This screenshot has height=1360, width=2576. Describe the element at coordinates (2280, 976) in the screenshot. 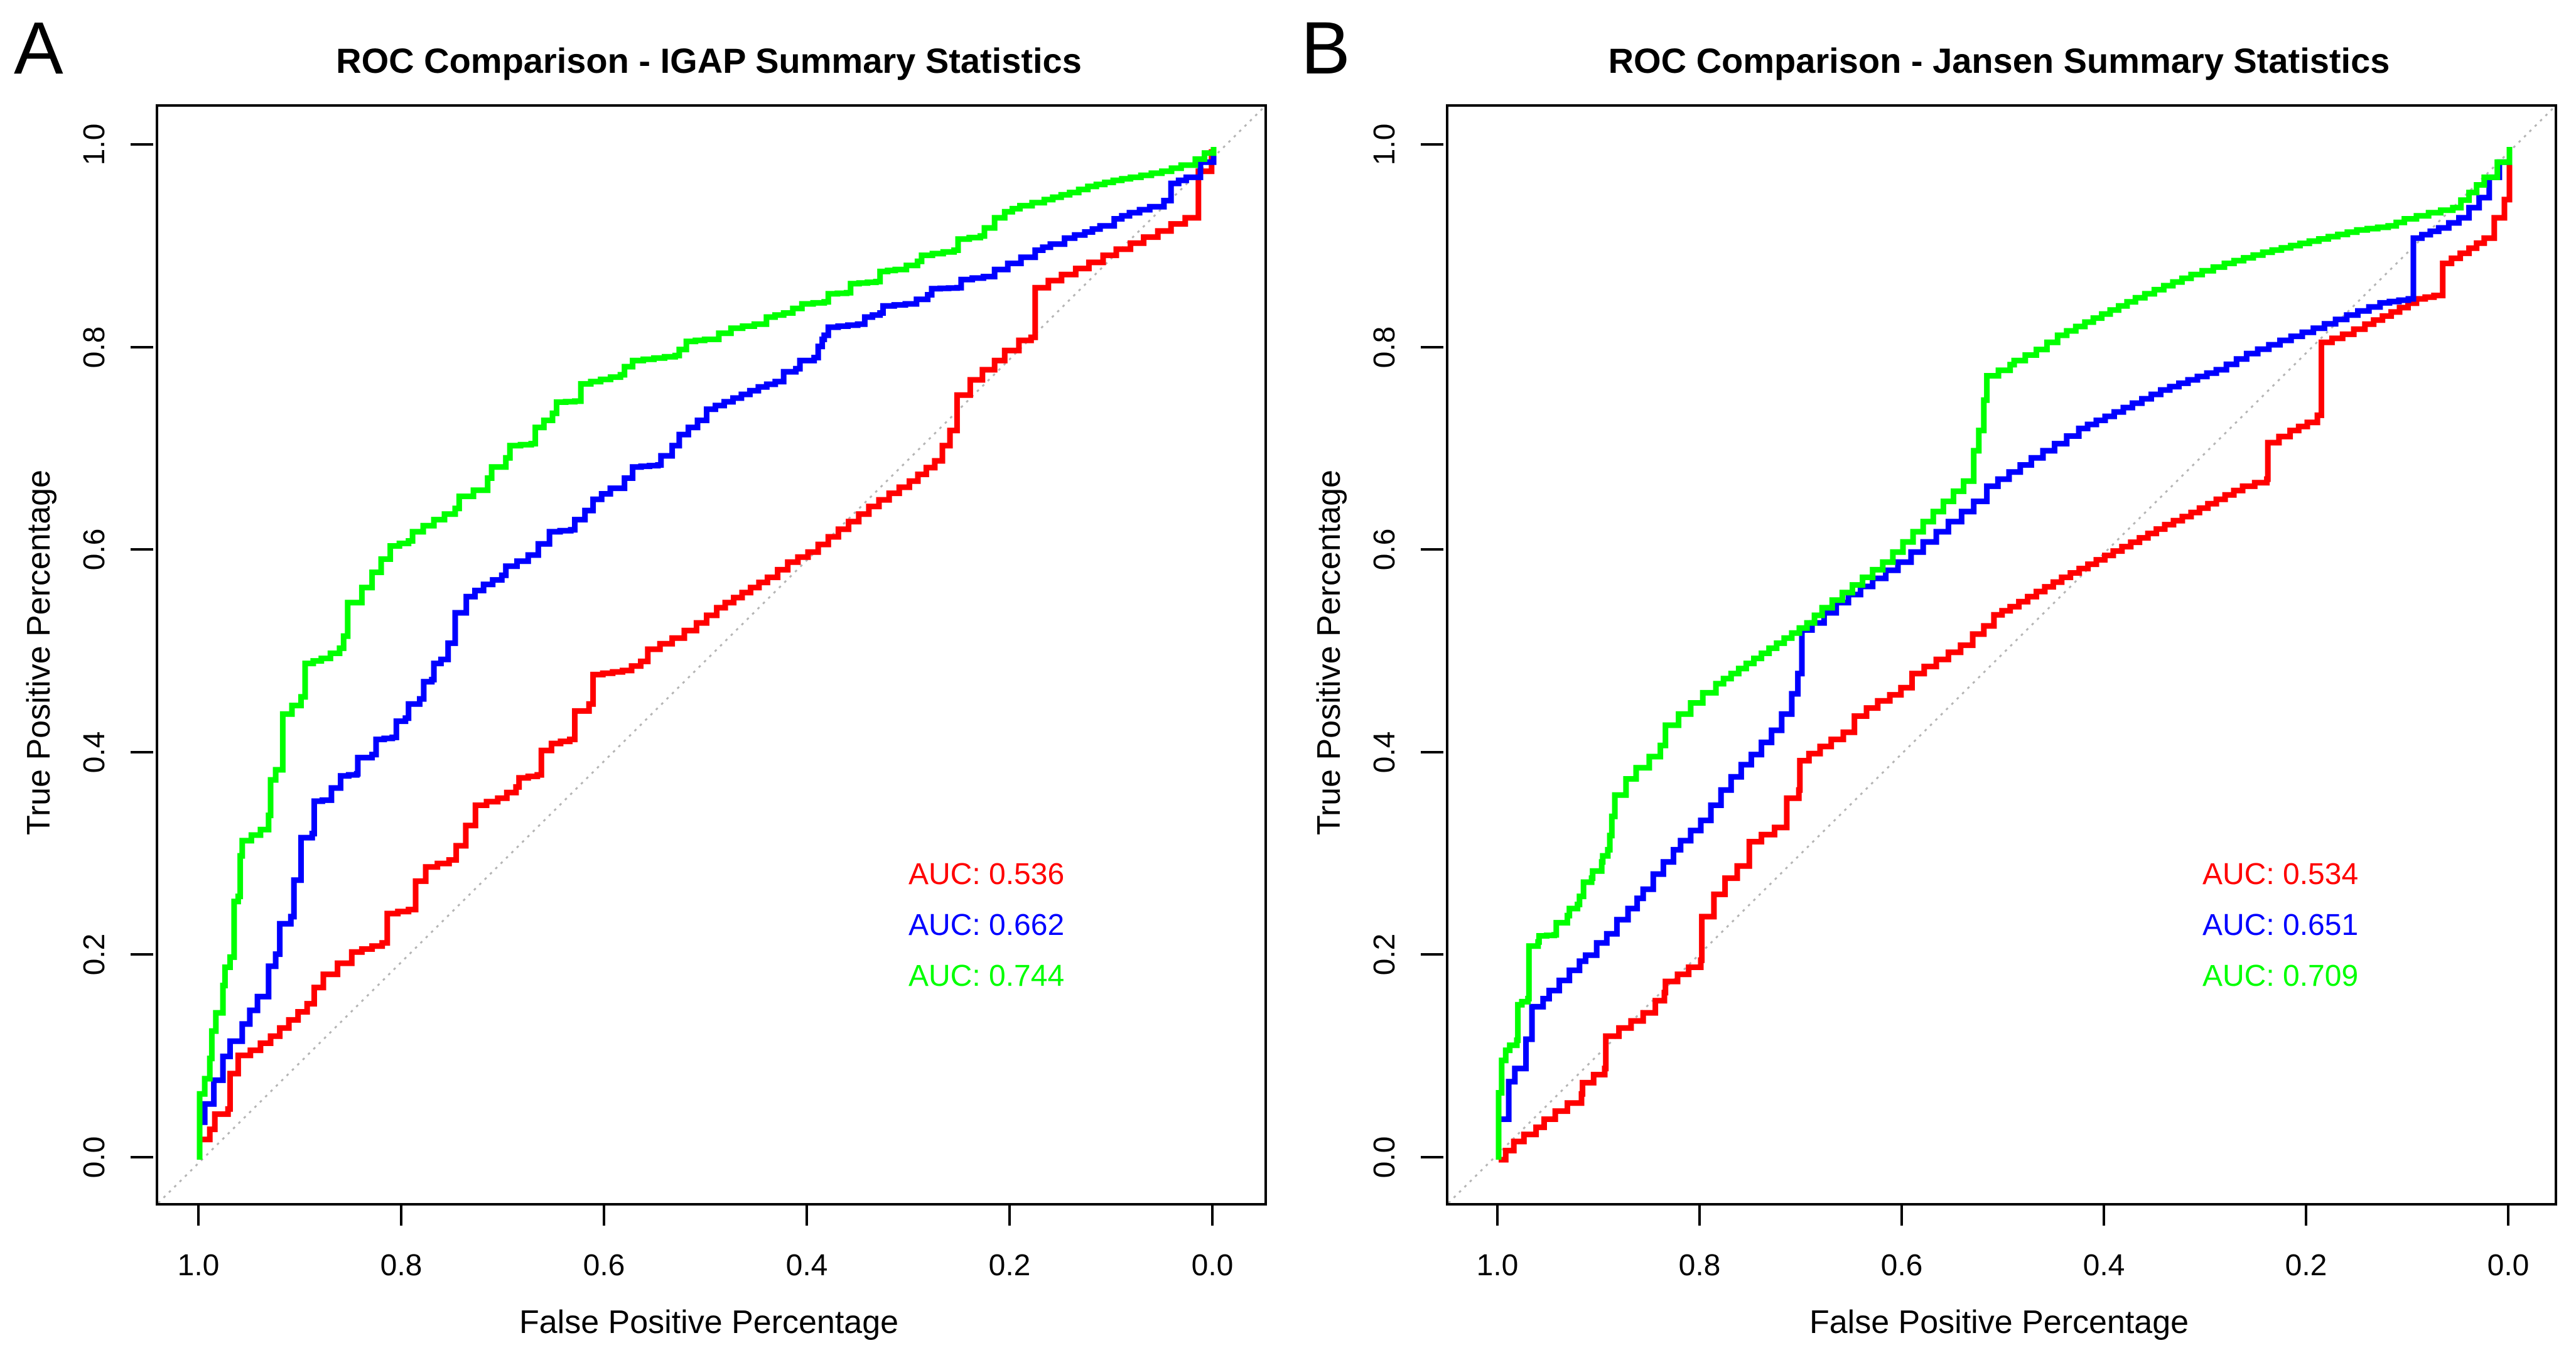

I see `auc-legend-entry-green: AUC: 0.709` at that location.